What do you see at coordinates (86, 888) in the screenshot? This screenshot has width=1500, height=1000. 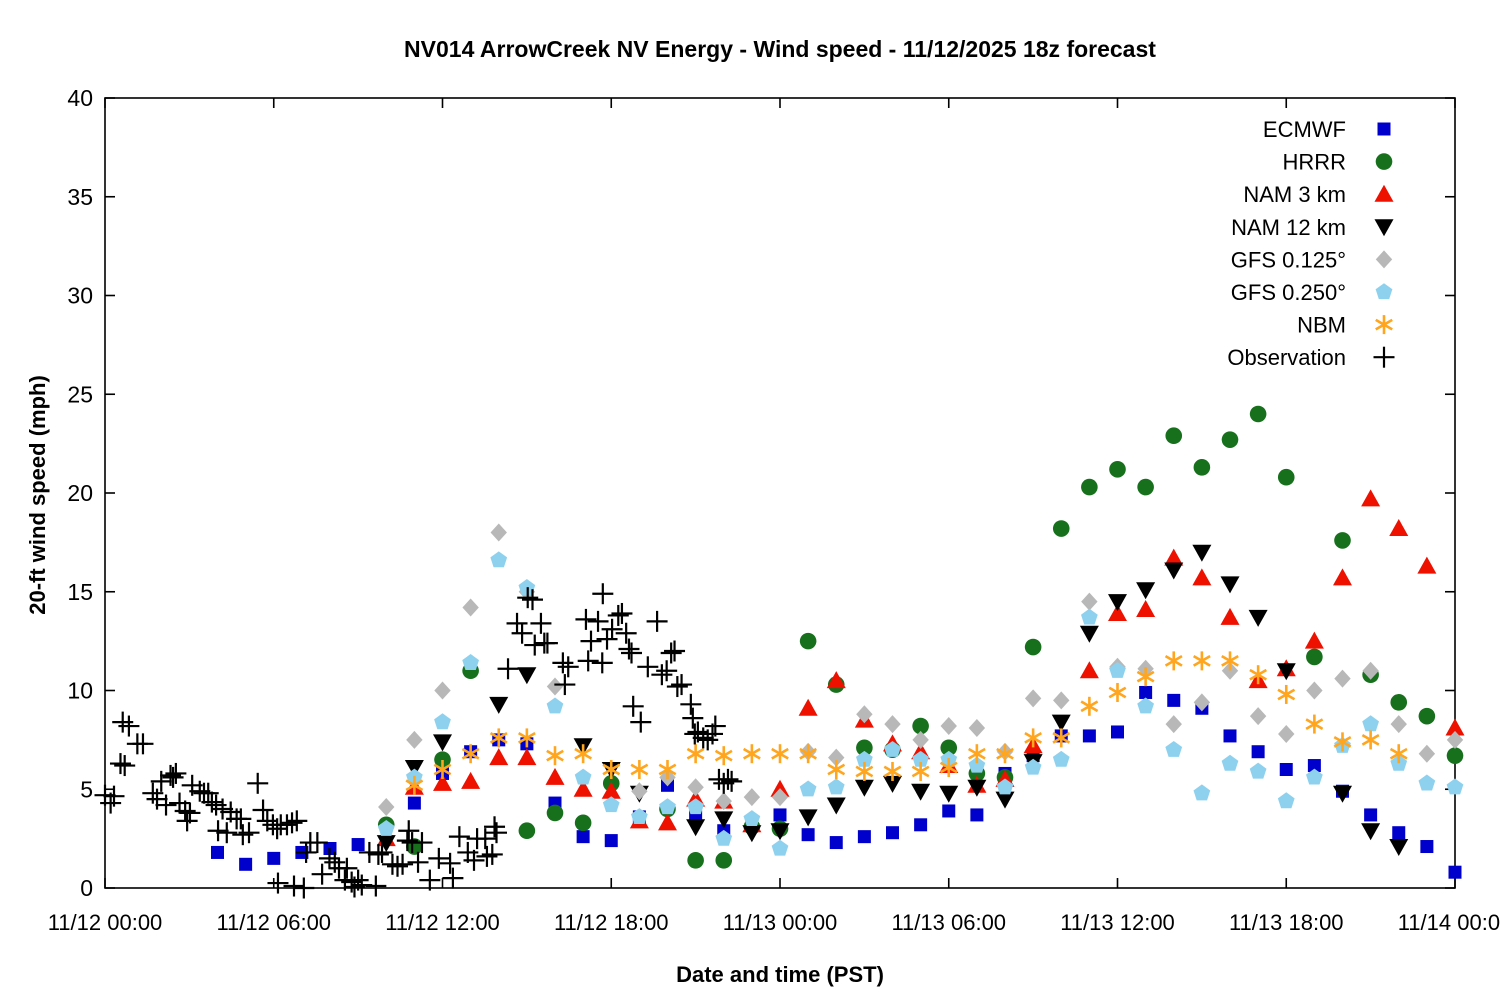 I see `y-tick-label: 0` at bounding box center [86, 888].